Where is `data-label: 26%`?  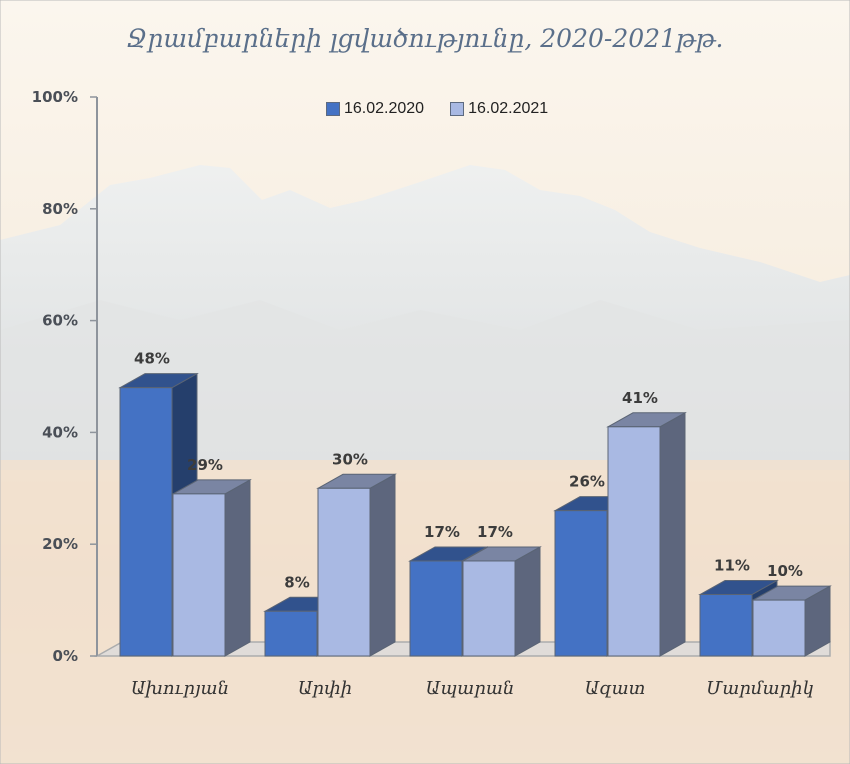
data-label: 26% is located at coordinates (587, 482).